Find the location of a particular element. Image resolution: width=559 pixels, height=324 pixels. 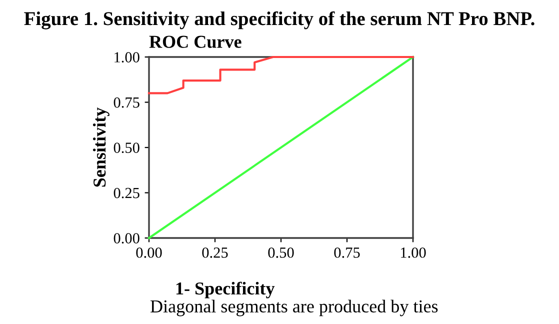

chart-title: Figure 1. Sensitivity and specificity of the serum NT Pro BNP. is located at coordinates (279, 20).